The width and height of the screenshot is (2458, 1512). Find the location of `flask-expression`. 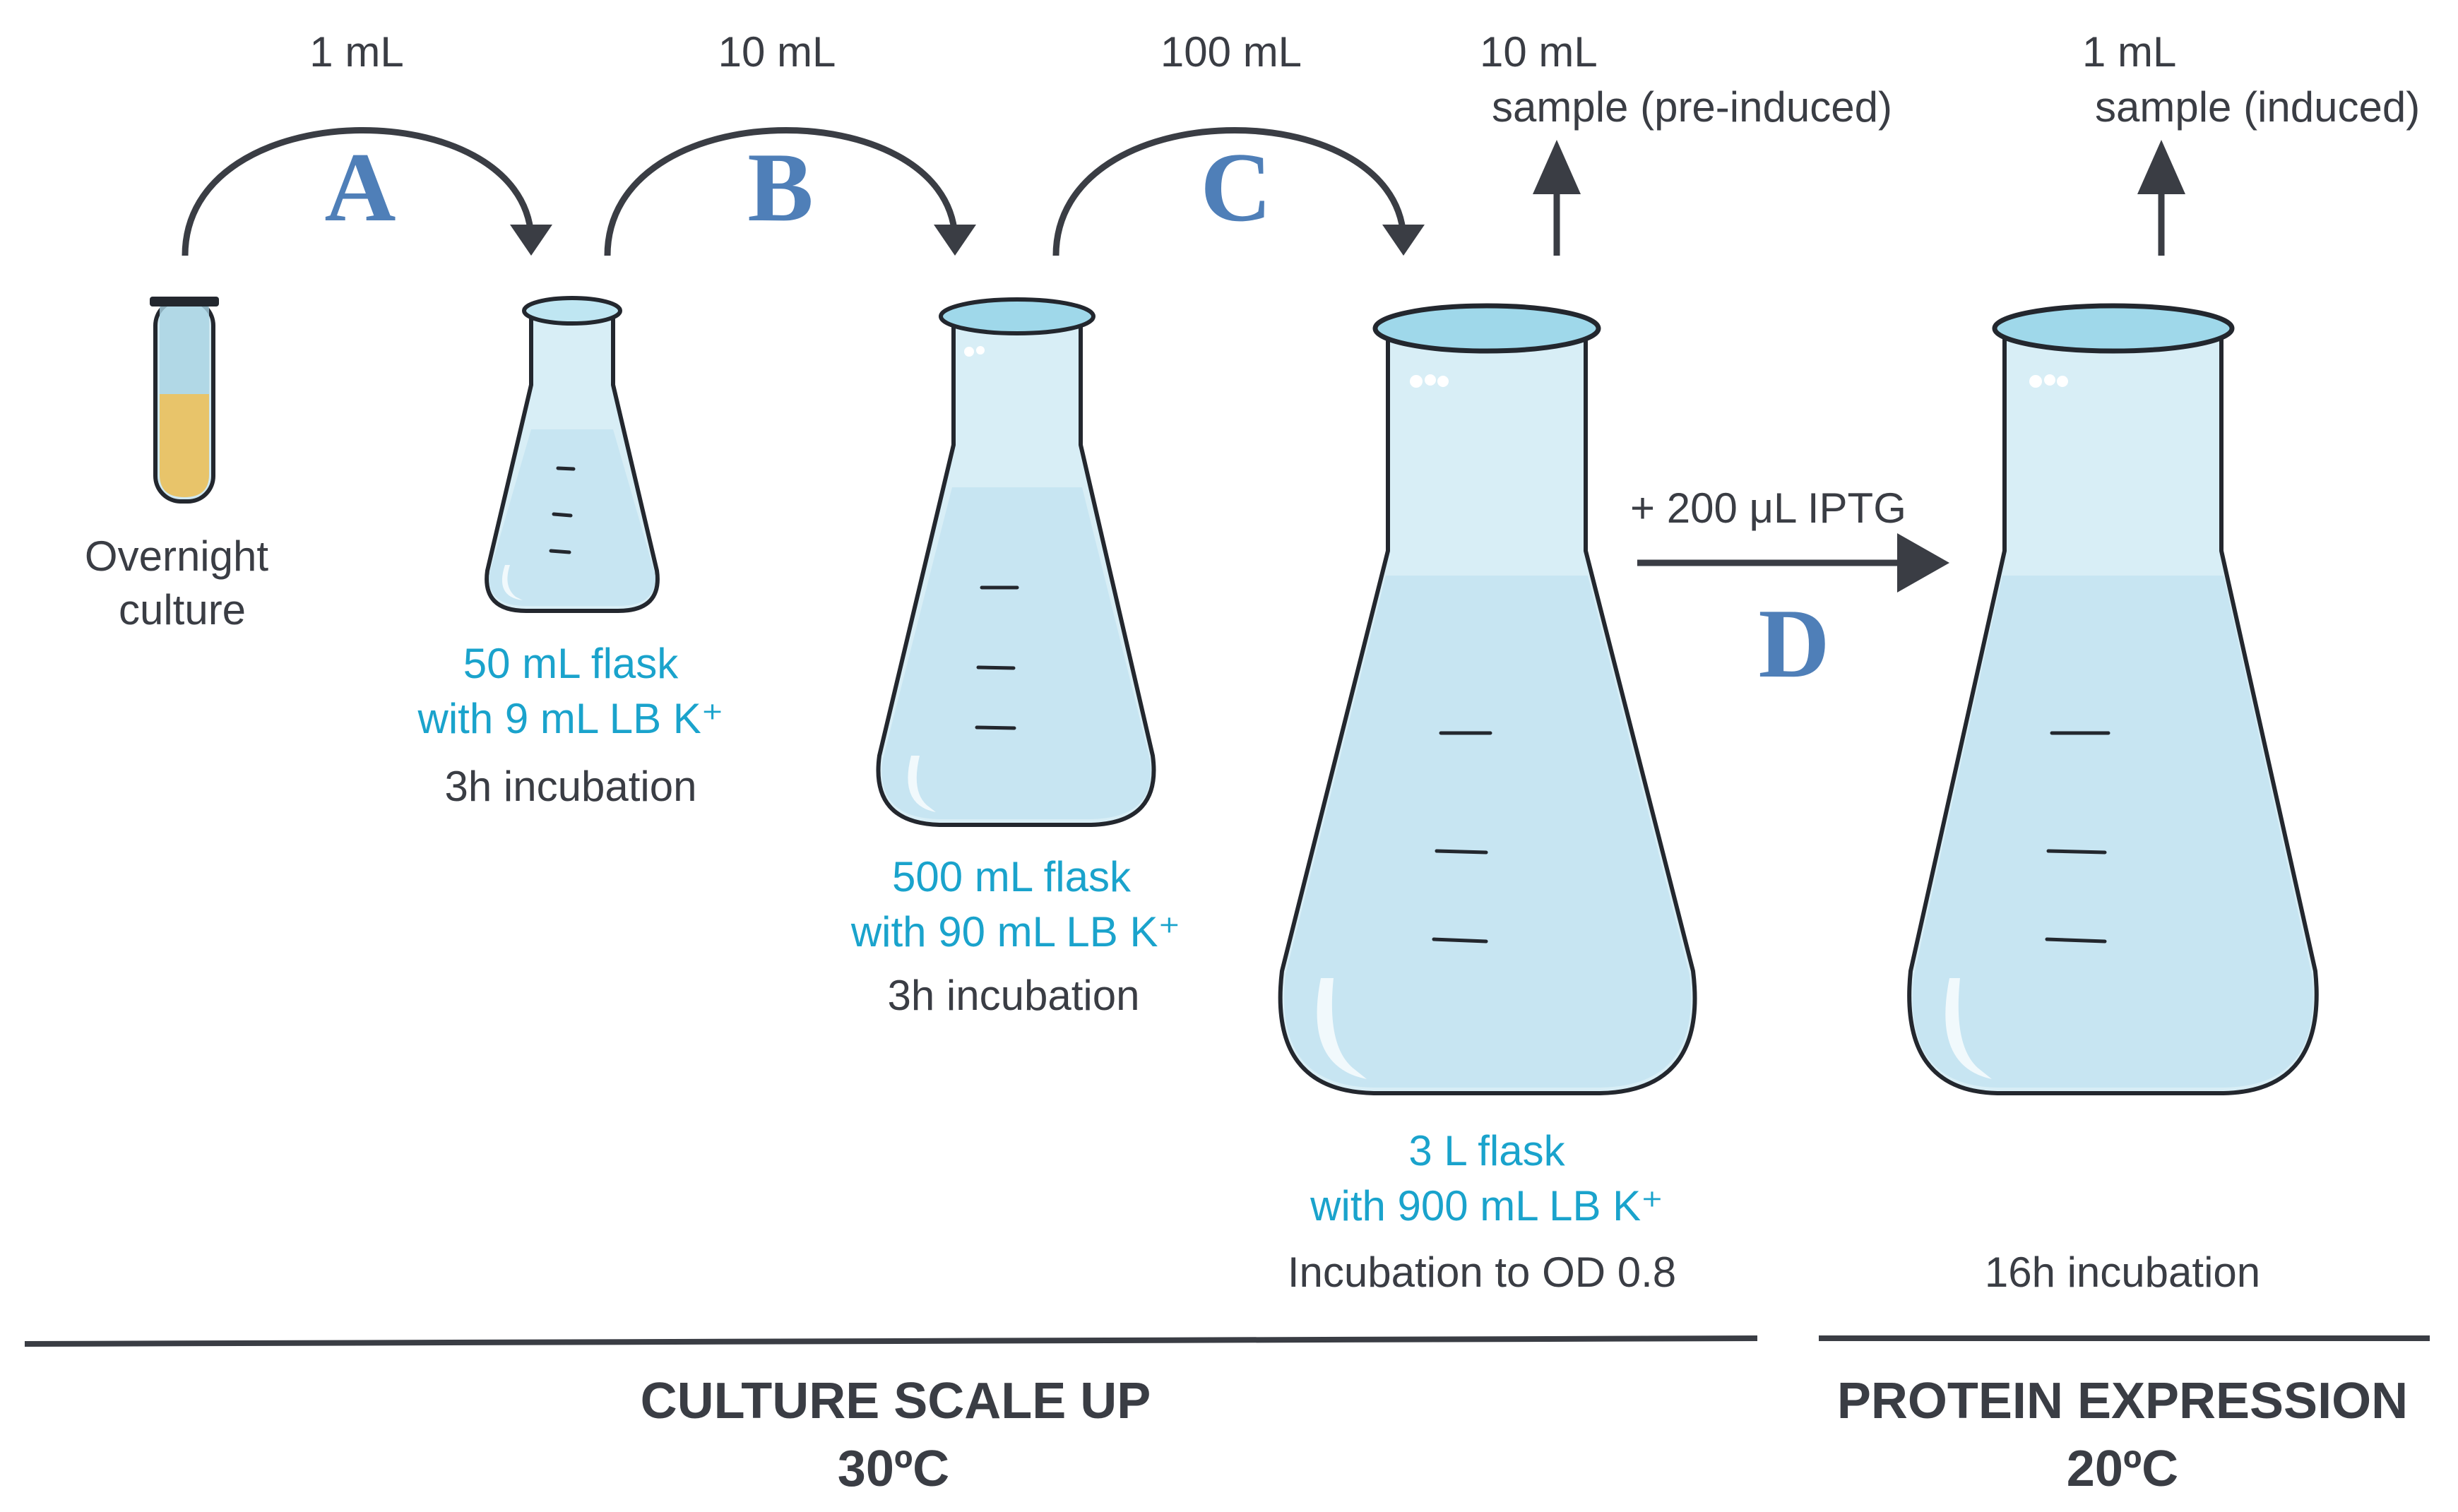

flask-expression is located at coordinates (2113, 699).